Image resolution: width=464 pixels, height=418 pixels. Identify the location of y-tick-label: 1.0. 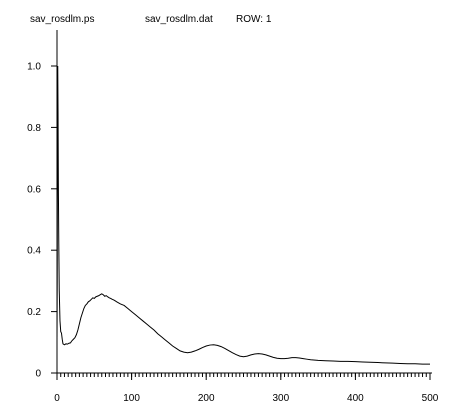
(34, 67).